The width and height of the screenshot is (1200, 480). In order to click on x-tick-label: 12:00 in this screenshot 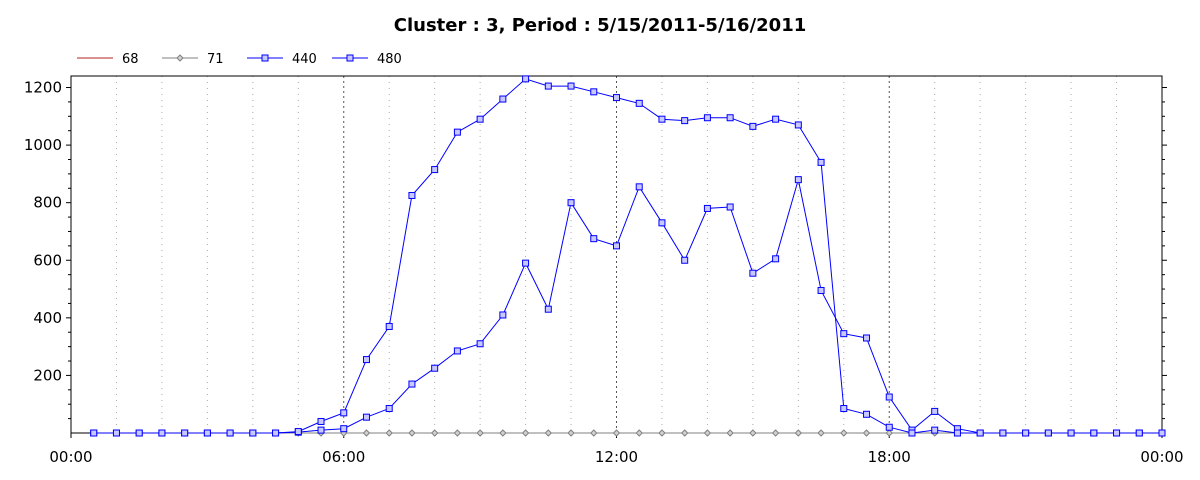, I will do `click(616, 457)`.